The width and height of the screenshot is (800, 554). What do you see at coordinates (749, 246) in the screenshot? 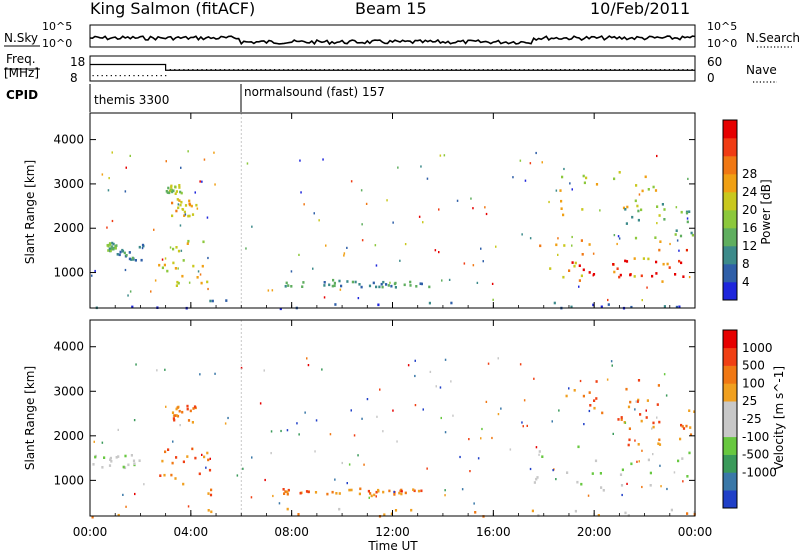
I see `power-colorbar-tick: 12` at bounding box center [749, 246].